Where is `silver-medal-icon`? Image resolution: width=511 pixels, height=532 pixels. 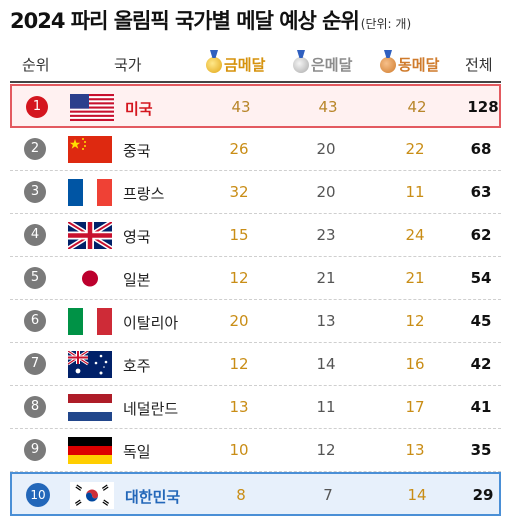
silver-medal-icon is located at coordinates (301, 65).